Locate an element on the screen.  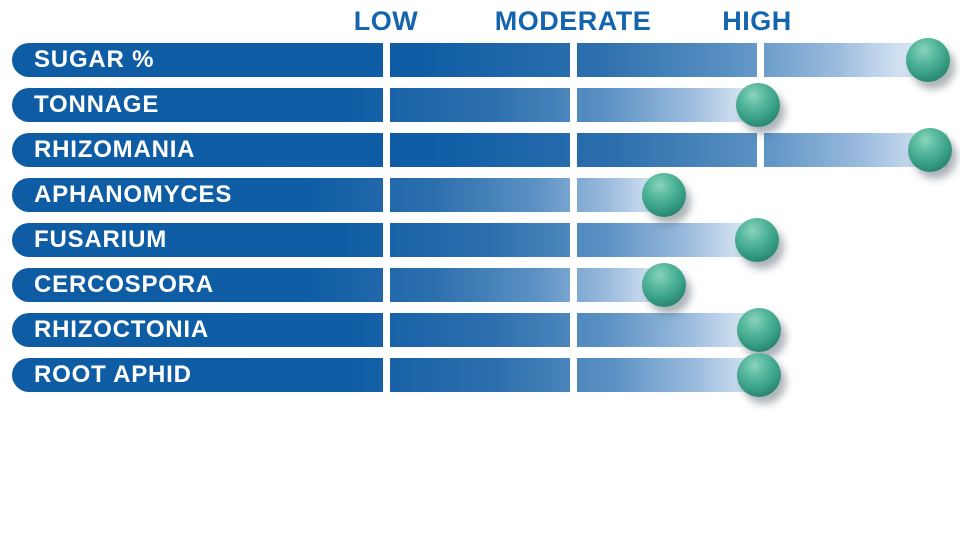
scale-label-low: LOW is located at coordinates (386, 21).